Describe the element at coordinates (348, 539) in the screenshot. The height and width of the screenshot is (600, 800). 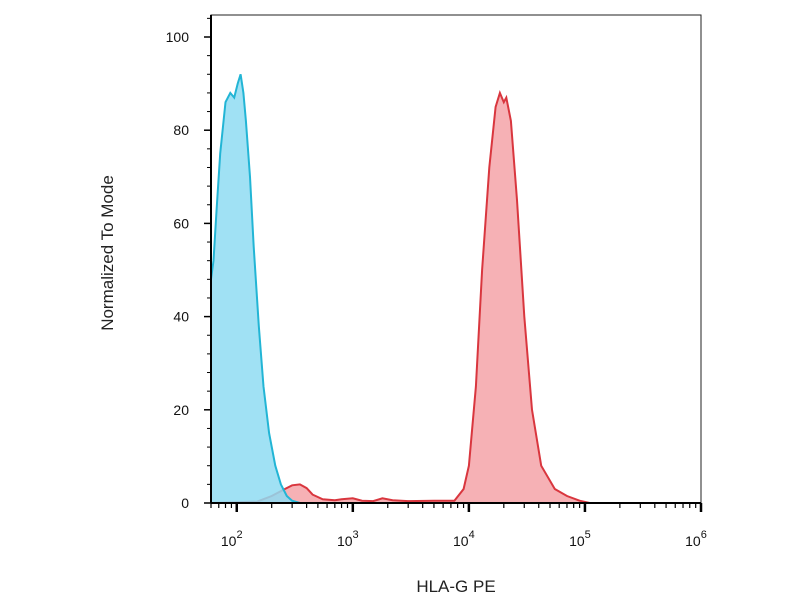
I see `x-tick-label-3: 10³` at that location.